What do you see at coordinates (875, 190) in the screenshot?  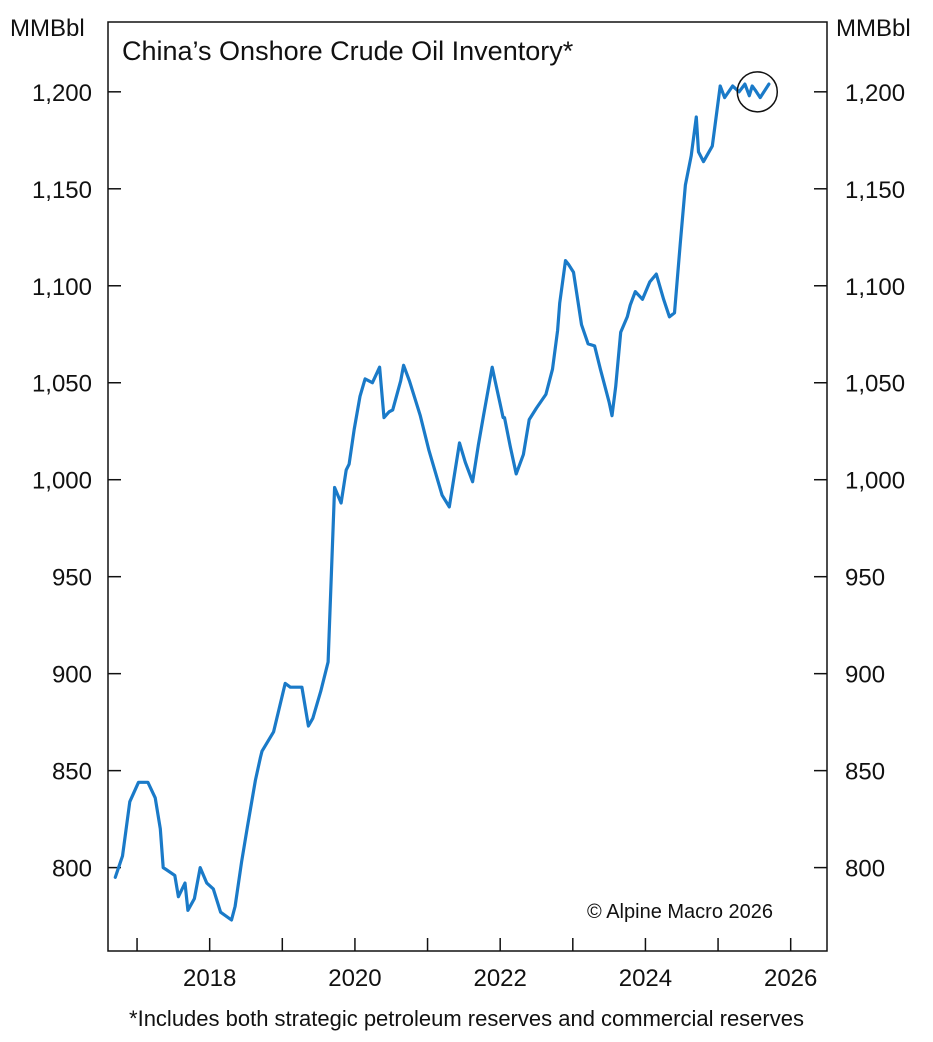 I see `y-tick-label-right: 1,150` at bounding box center [875, 190].